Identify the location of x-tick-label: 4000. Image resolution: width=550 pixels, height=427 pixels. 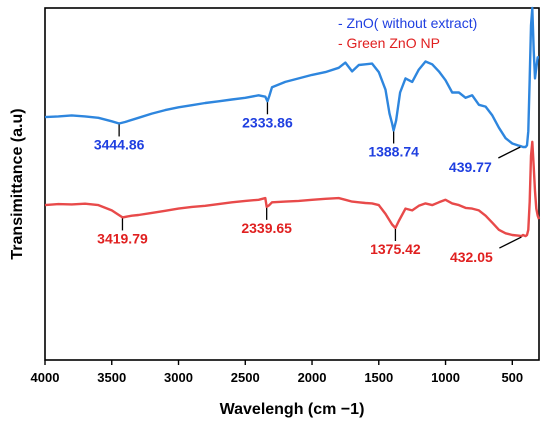
(45, 377).